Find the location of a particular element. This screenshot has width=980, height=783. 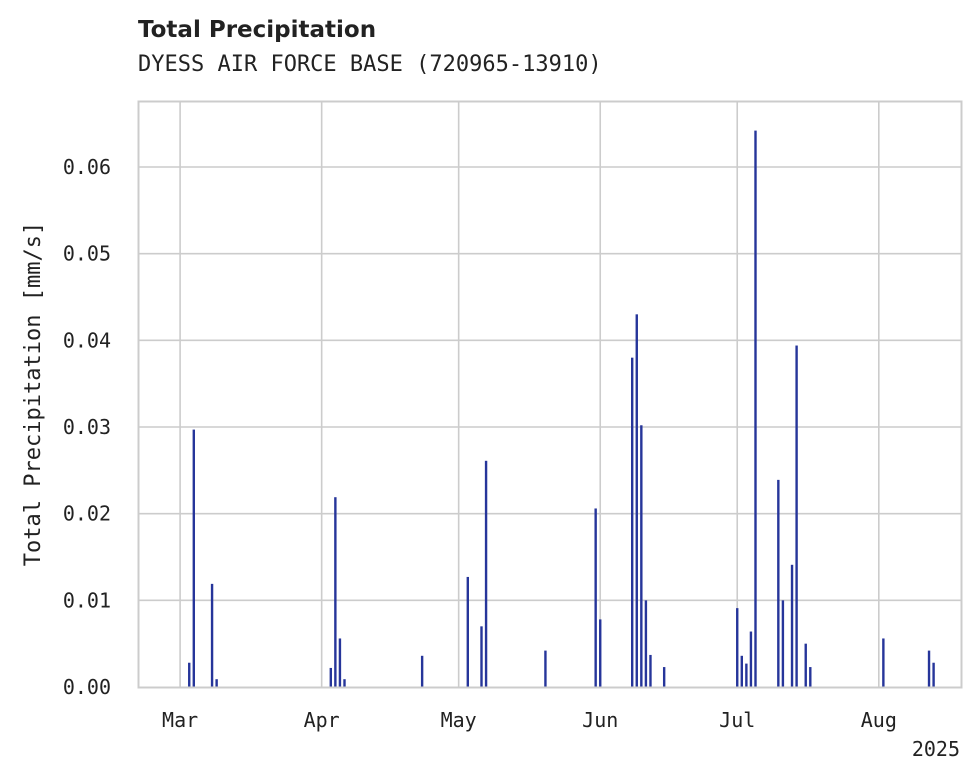

y-tick-label: 0.03 is located at coordinates (87, 427).